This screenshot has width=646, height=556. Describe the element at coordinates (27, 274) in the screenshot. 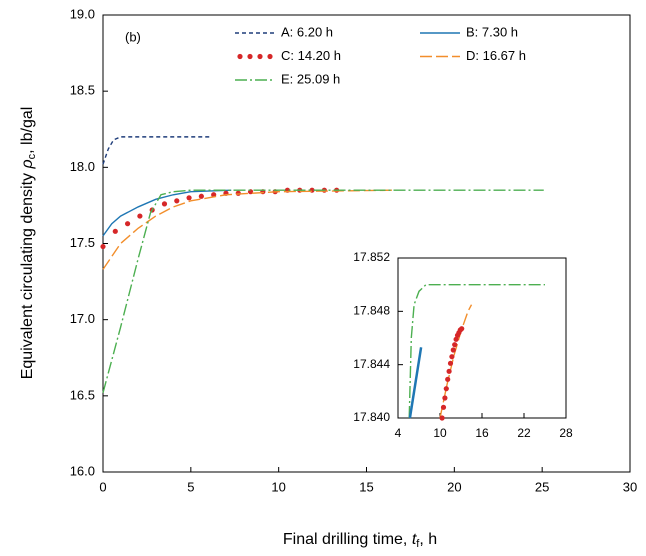

I see `label-part: Equivalent circulating density` at that location.